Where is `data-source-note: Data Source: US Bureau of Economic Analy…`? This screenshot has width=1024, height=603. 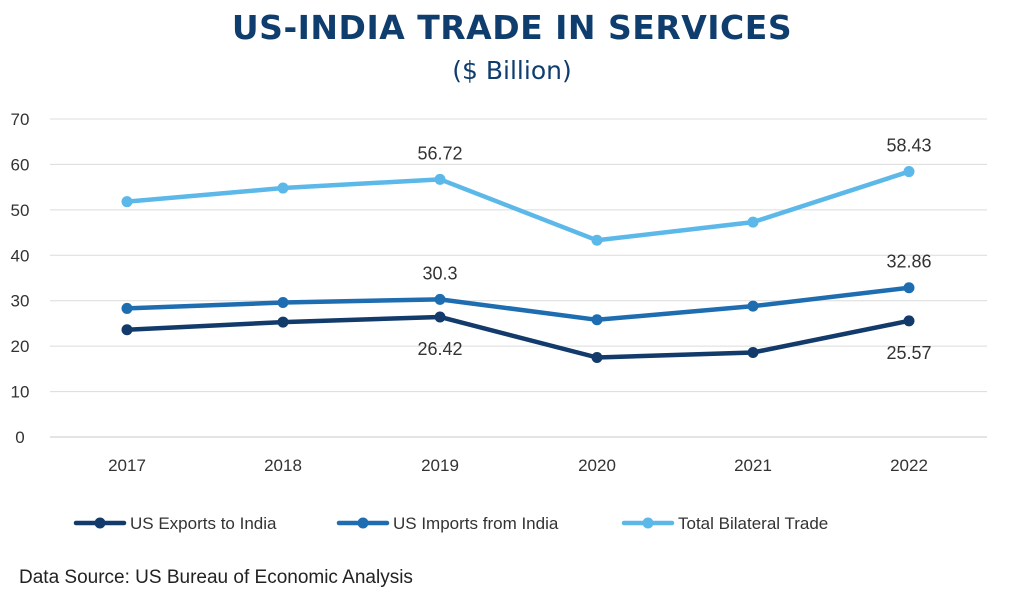
data-source-note: Data Source: US Bureau of Economic Analy… is located at coordinates (216, 577).